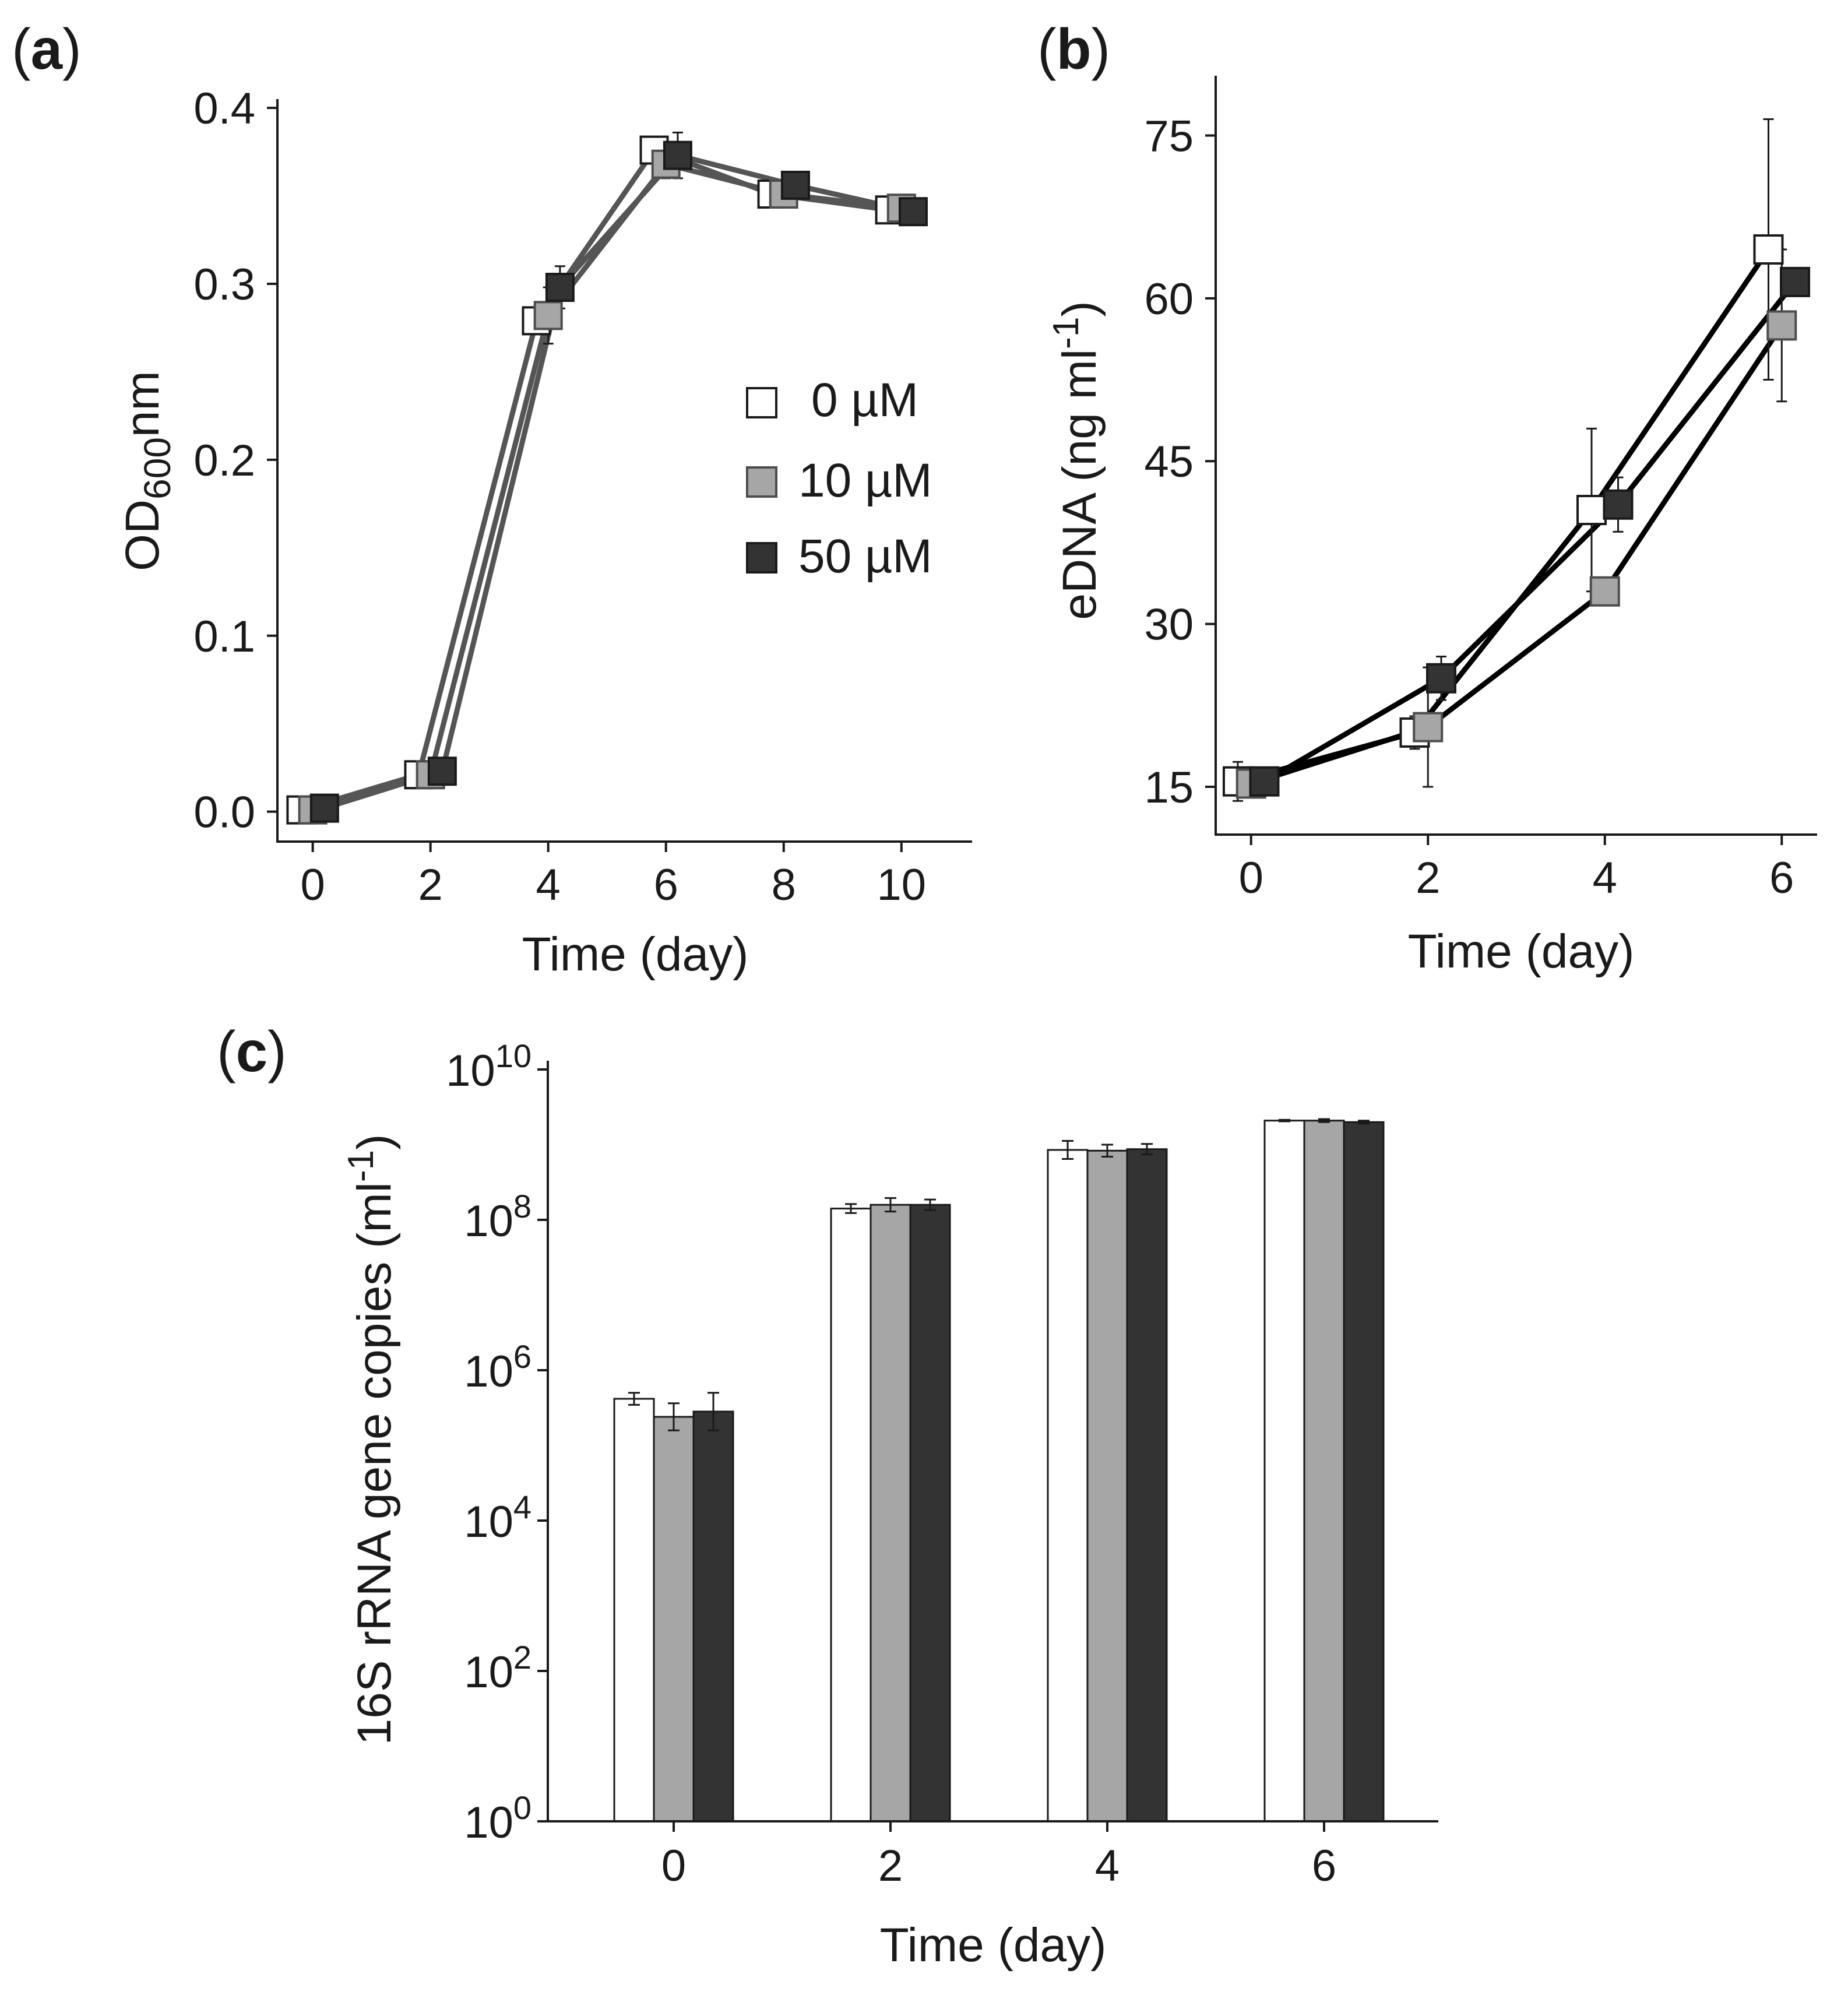  I want to click on panel-b-ytick-label-4: 75, so click(1169, 136).